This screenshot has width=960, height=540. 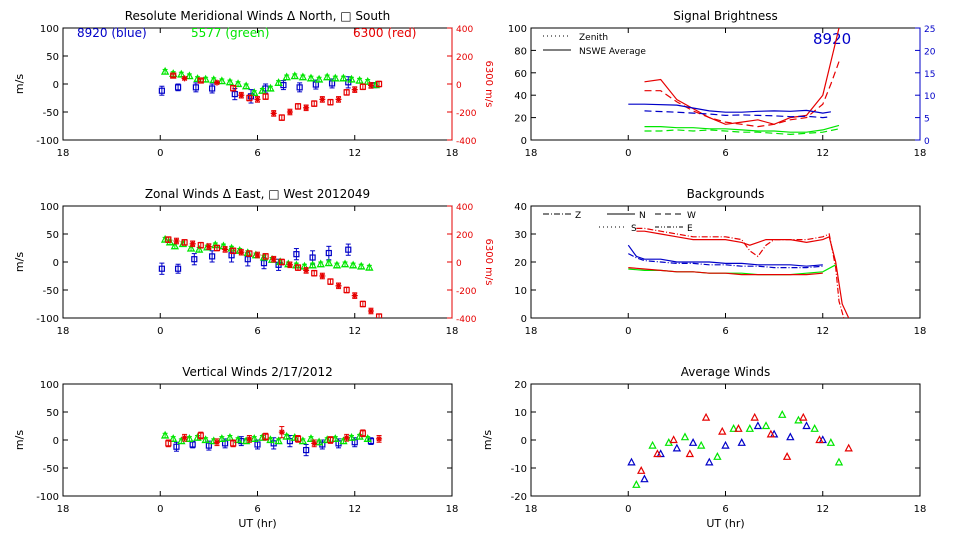 I want to click on series-line, so click(x=740, y=272).